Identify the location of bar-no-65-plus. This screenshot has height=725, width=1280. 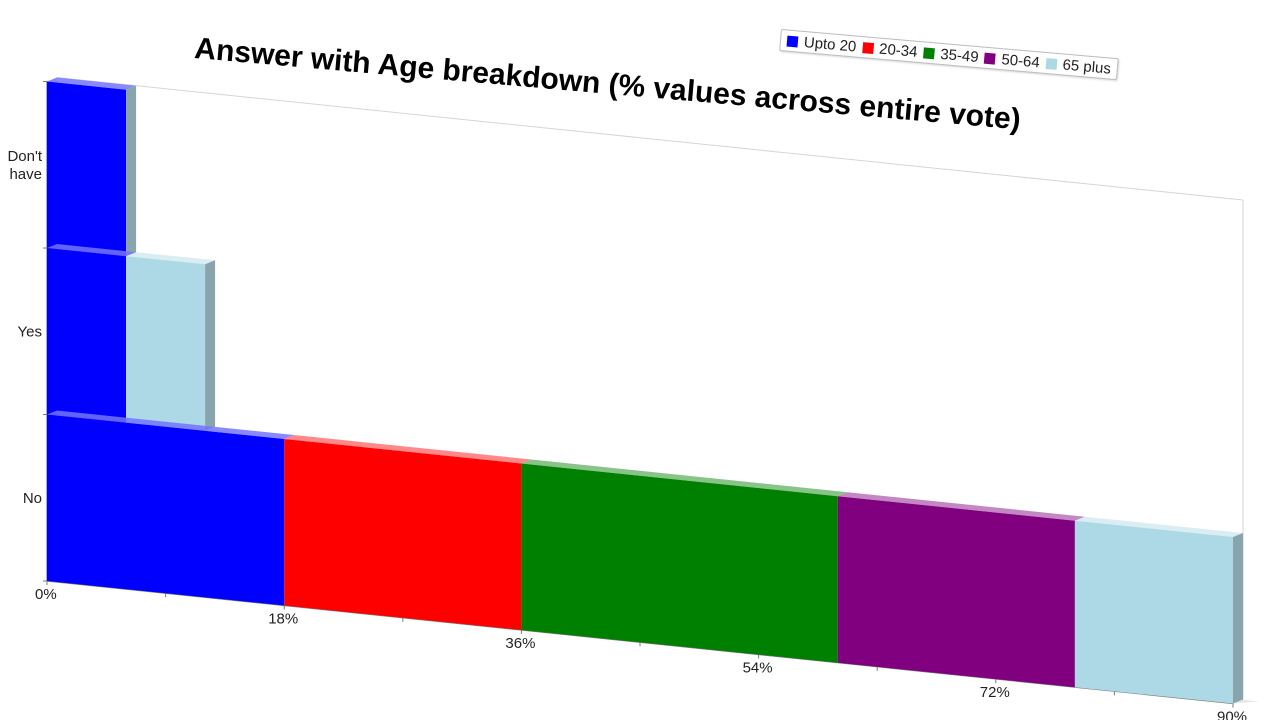
(1153, 612).